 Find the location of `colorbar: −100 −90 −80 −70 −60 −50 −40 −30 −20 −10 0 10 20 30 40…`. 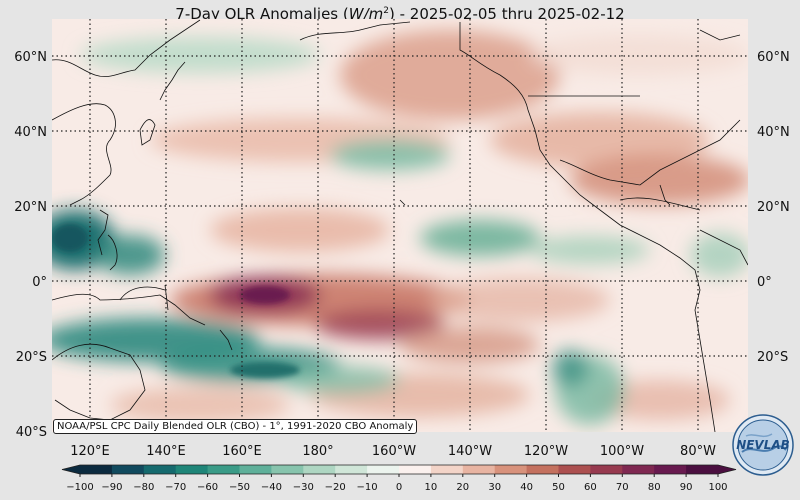

colorbar: −100 −90 −80 −70 −60 −50 −40 −30 −20 −10 0 10 20 30 40… is located at coordinates (399, 478).